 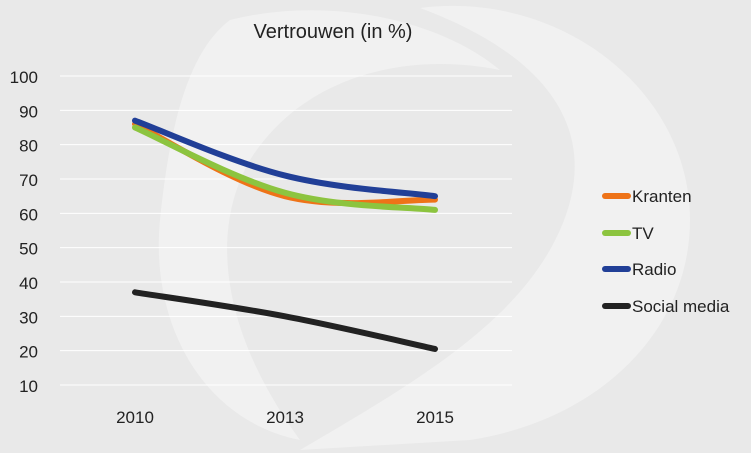 I want to click on y-tick-label: 60, so click(x=28, y=214).